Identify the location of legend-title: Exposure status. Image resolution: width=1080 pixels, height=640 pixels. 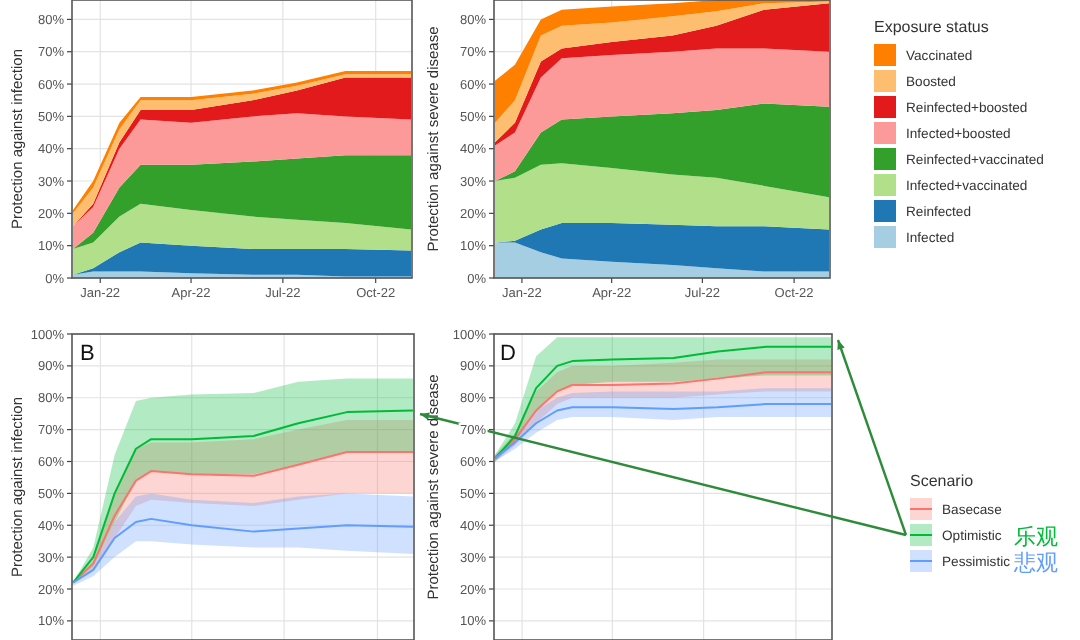
(931, 27).